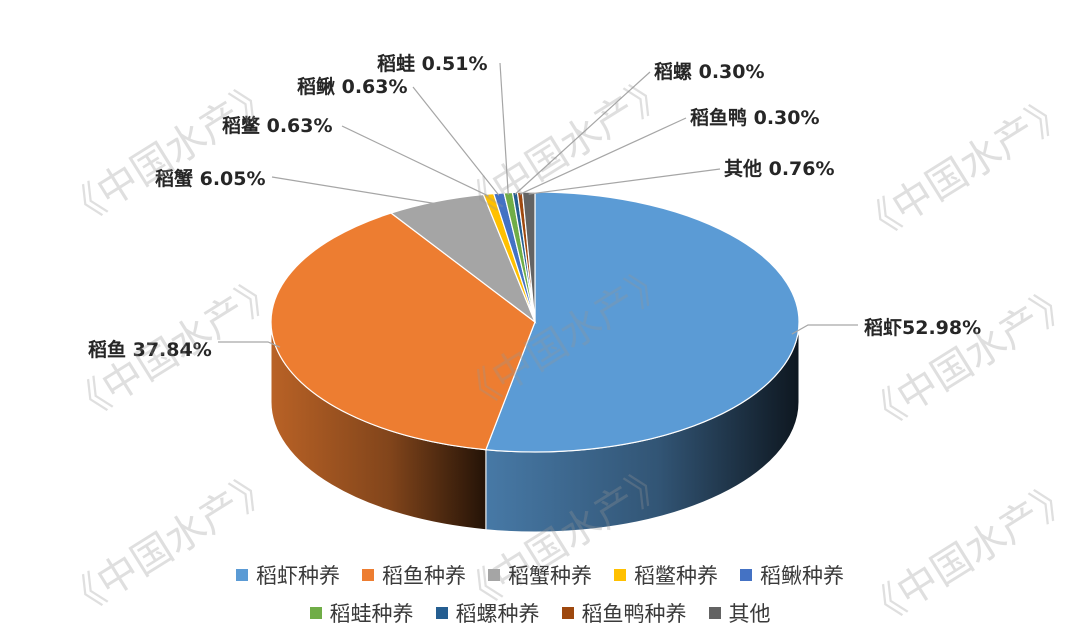 This screenshot has width=1080, height=643. Describe the element at coordinates (150, 349) in the screenshot. I see `data-label: 稻鱼 37.84%` at that location.